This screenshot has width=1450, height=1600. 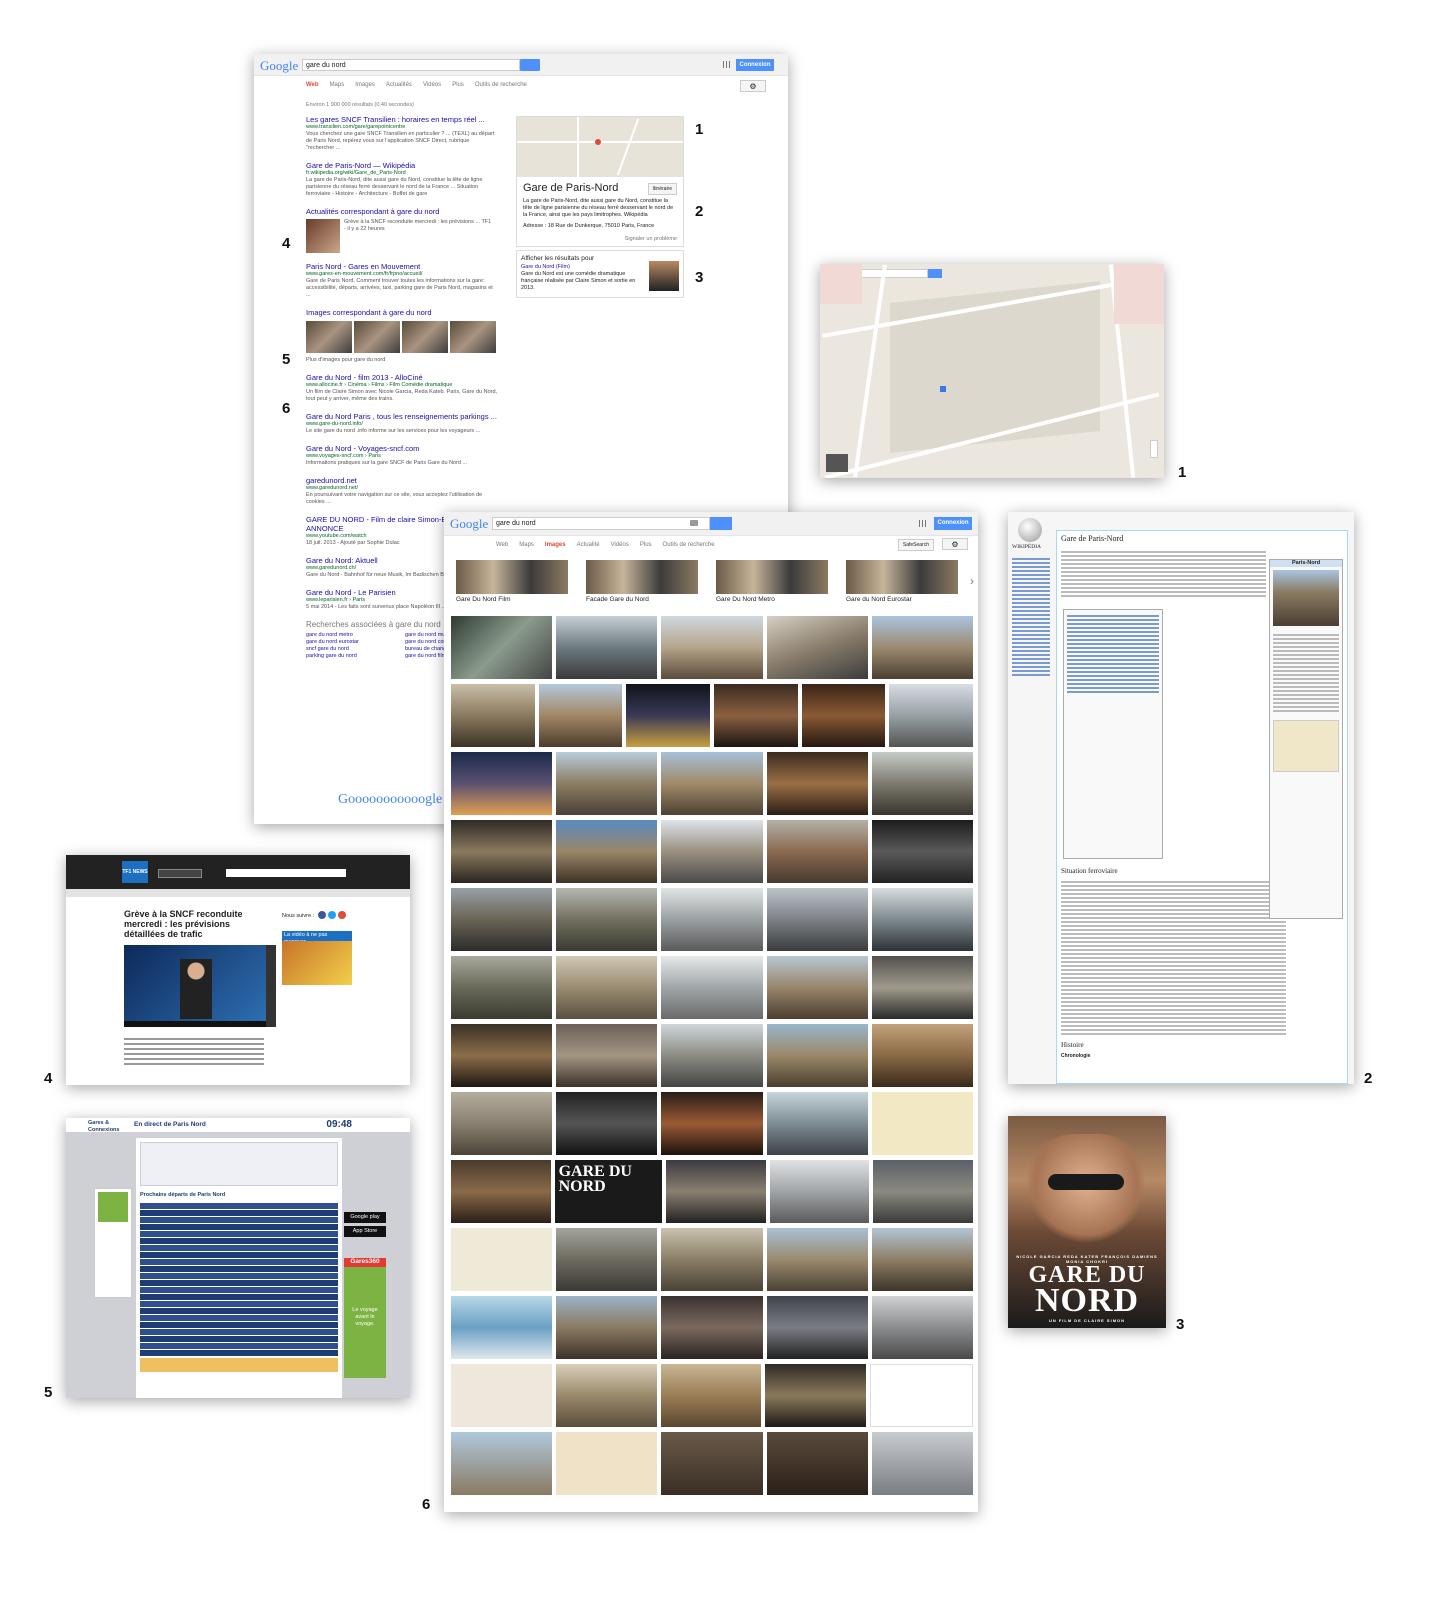 What do you see at coordinates (361, 165) in the screenshot?
I see `result-title: Gare de Paris-Nord — Wikipédia` at bounding box center [361, 165].